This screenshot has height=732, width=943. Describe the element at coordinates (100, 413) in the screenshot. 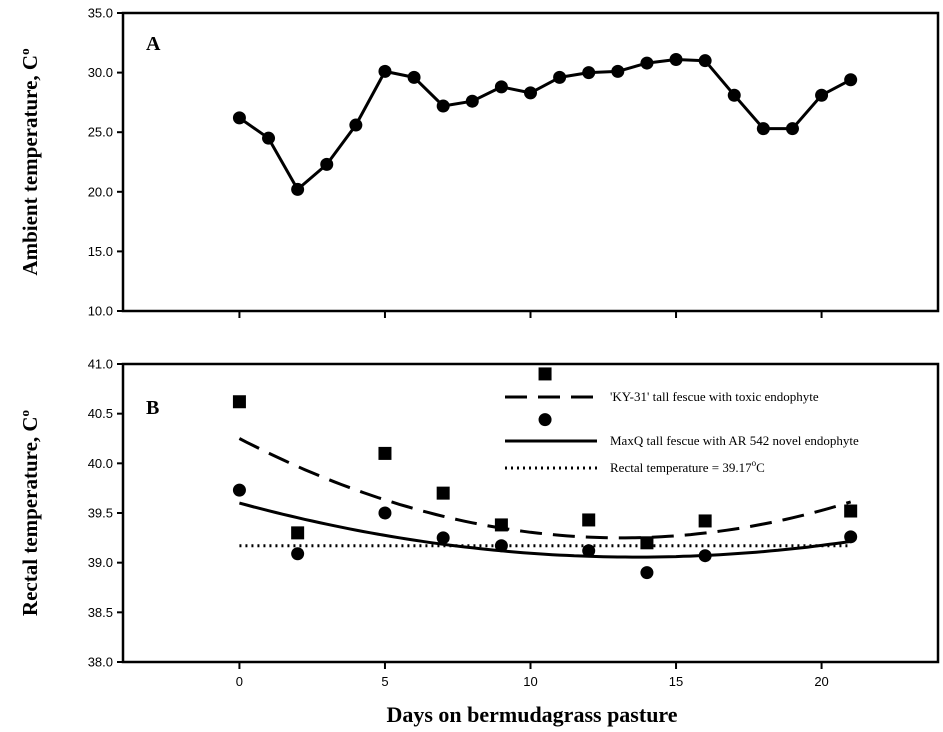

I see `panel-b-y-tick-label: 40.5` at that location.